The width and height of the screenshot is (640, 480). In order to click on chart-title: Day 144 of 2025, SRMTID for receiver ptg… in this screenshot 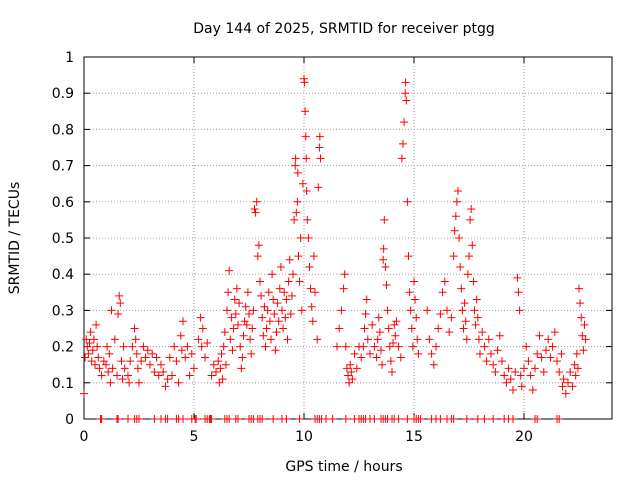, I will do `click(344, 29)`.